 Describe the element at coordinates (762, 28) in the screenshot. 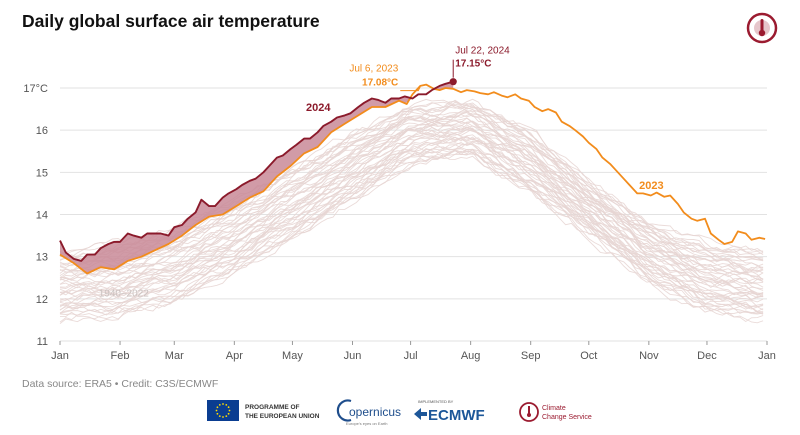

I see `c3s-logo-icon` at that location.